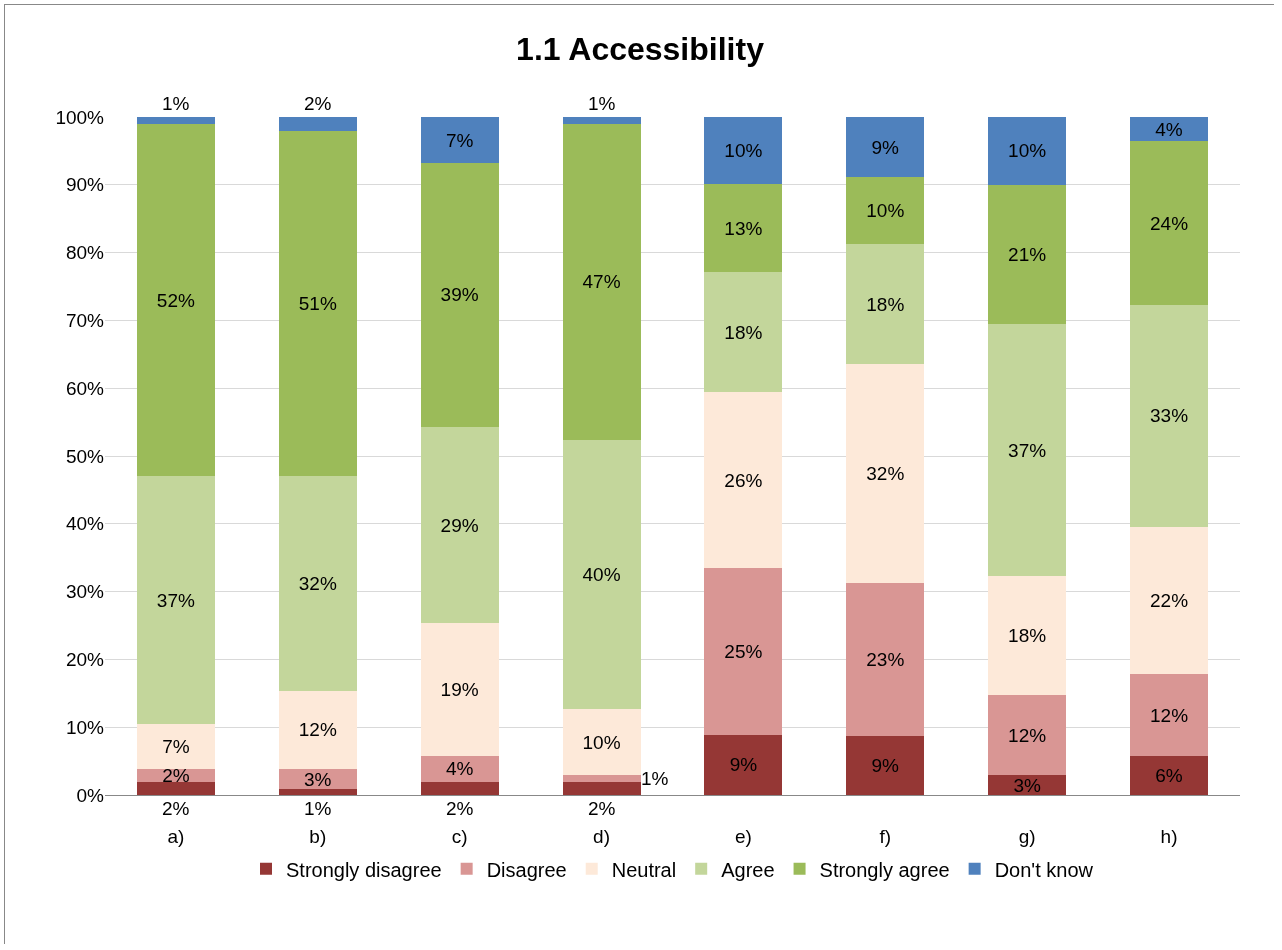 The width and height of the screenshot is (1282, 950). I want to click on data-label: 19%, so click(459, 690).